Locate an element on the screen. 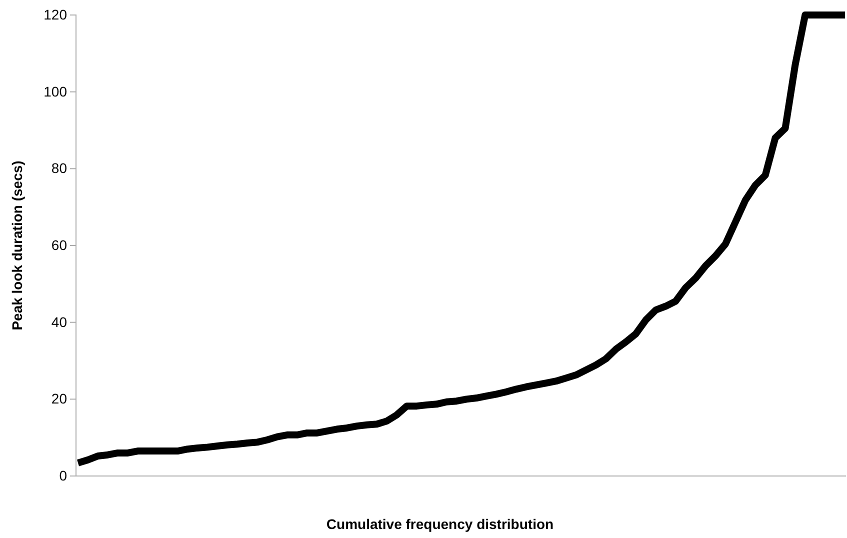 This screenshot has height=538, width=847. y-axis-title: Peak look duration (secs) is located at coordinates (17, 245).